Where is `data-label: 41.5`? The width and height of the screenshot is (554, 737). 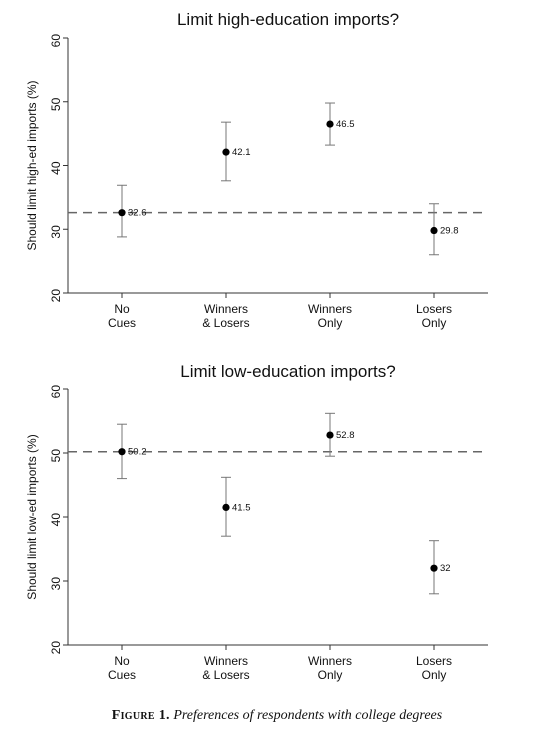
data-label: 41.5 is located at coordinates (241, 507).